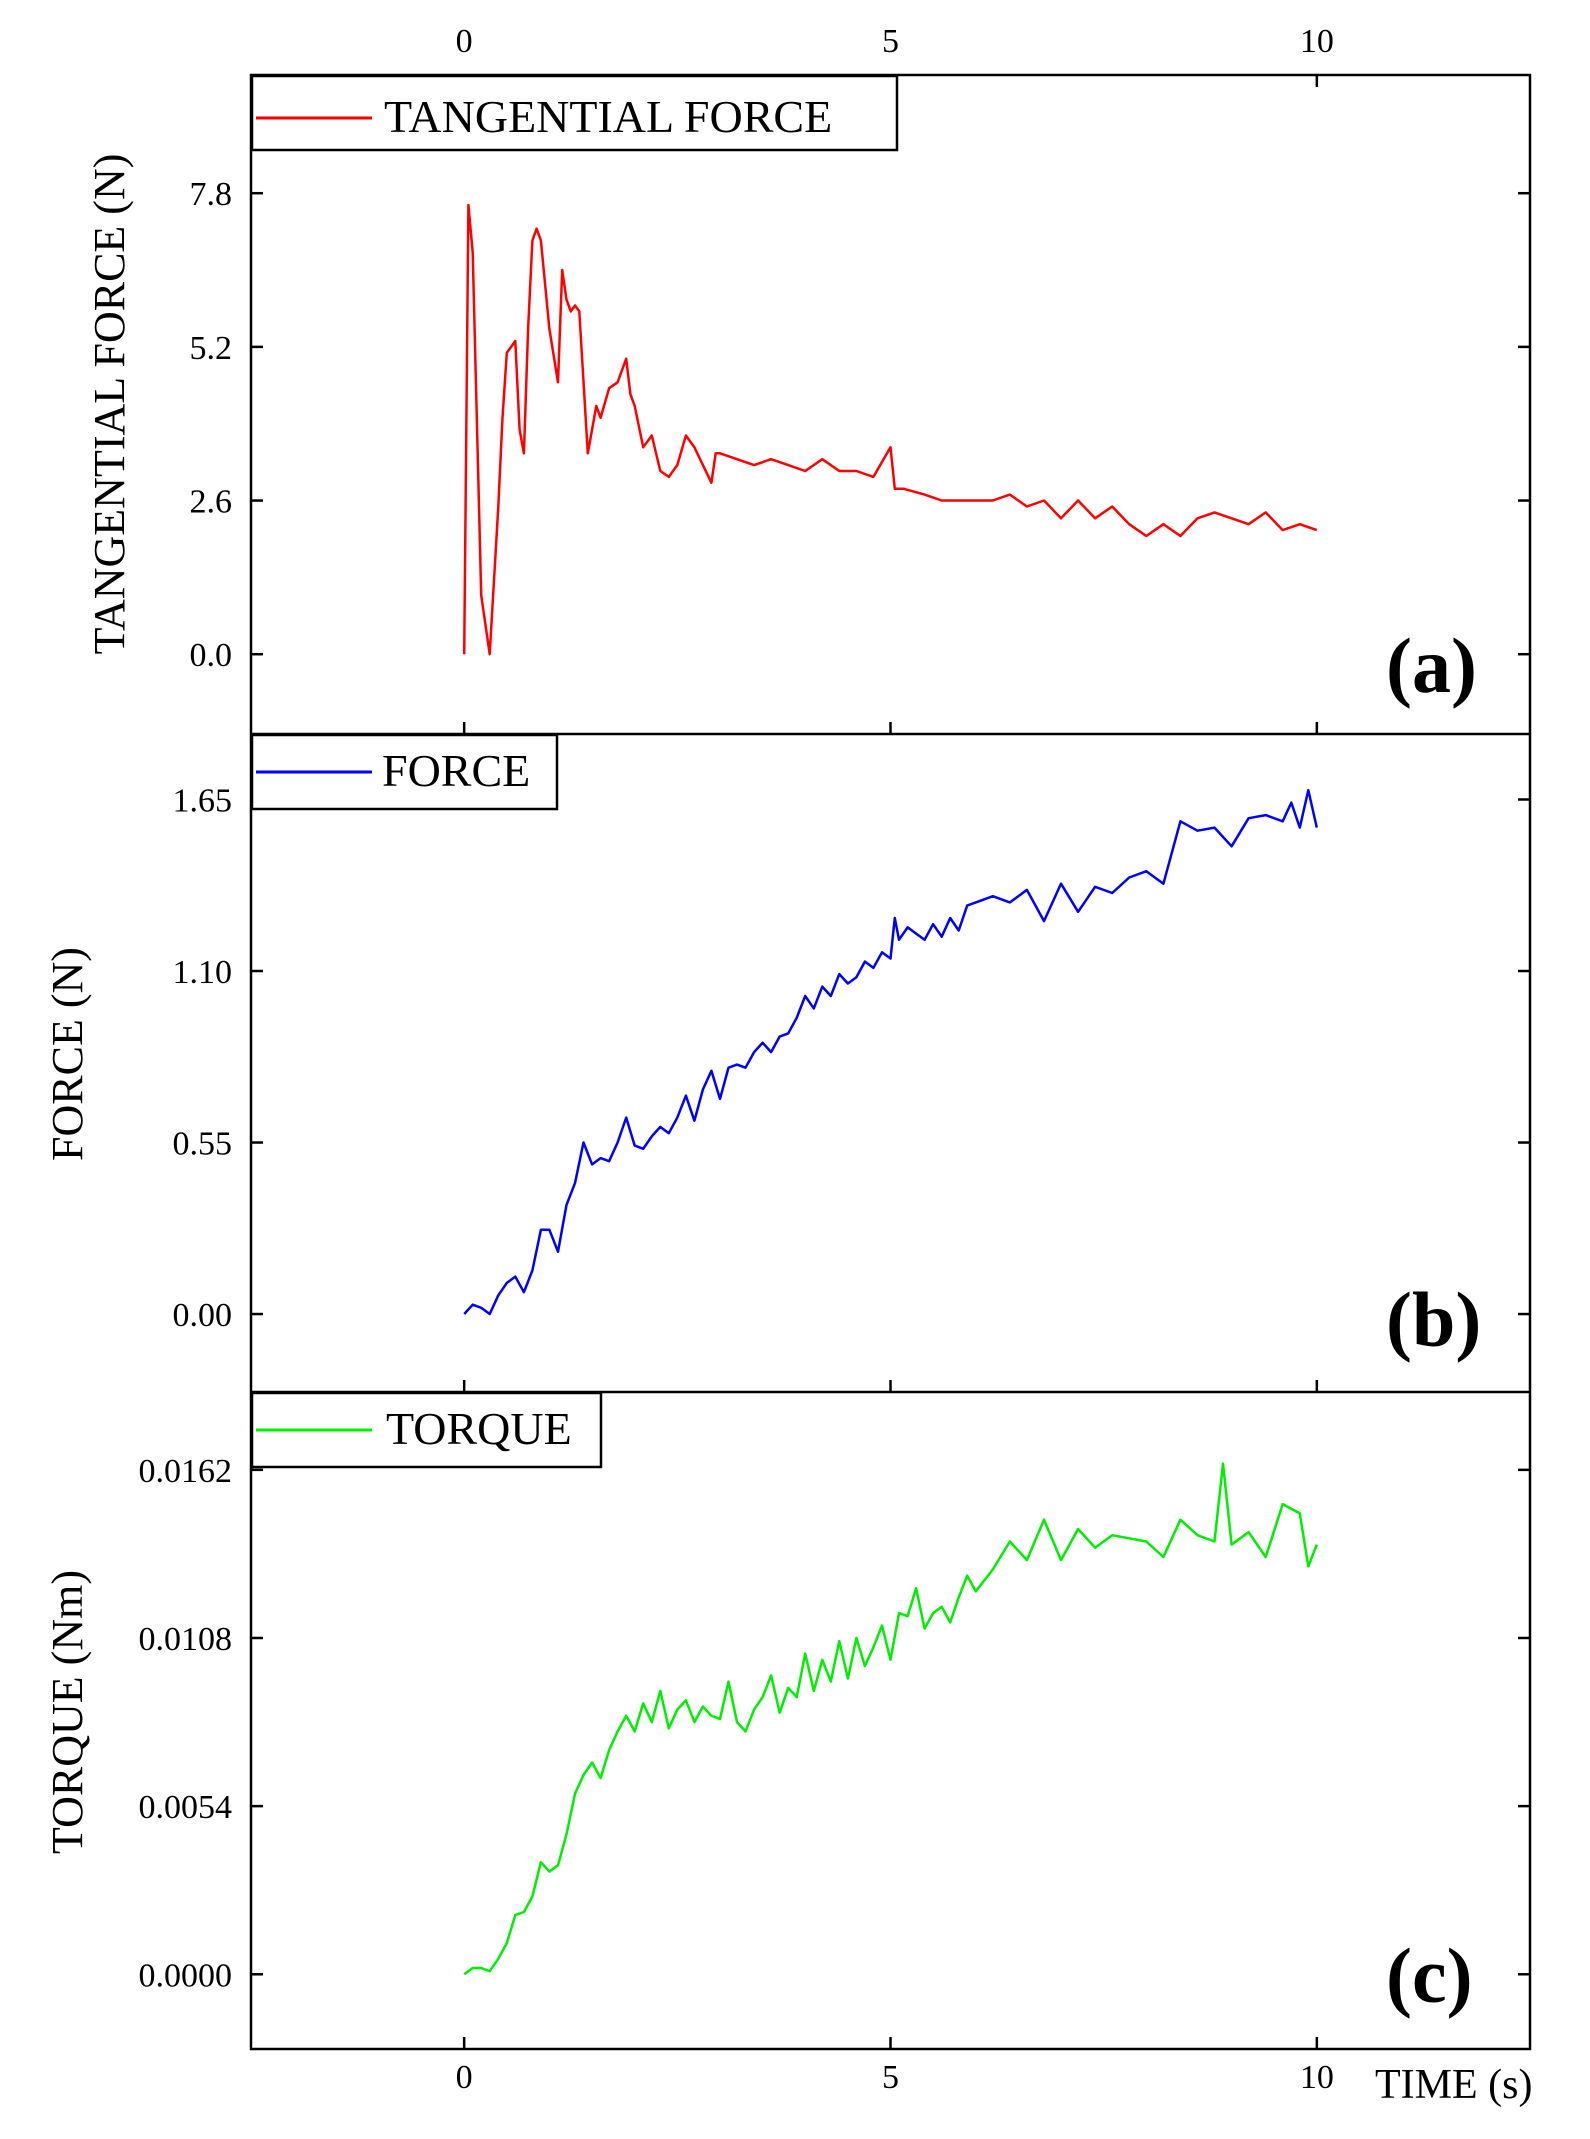 Image resolution: width=1590 pixels, height=2139 pixels. I want to click on panel-a-y-tick-label: 7.8, so click(211, 194).